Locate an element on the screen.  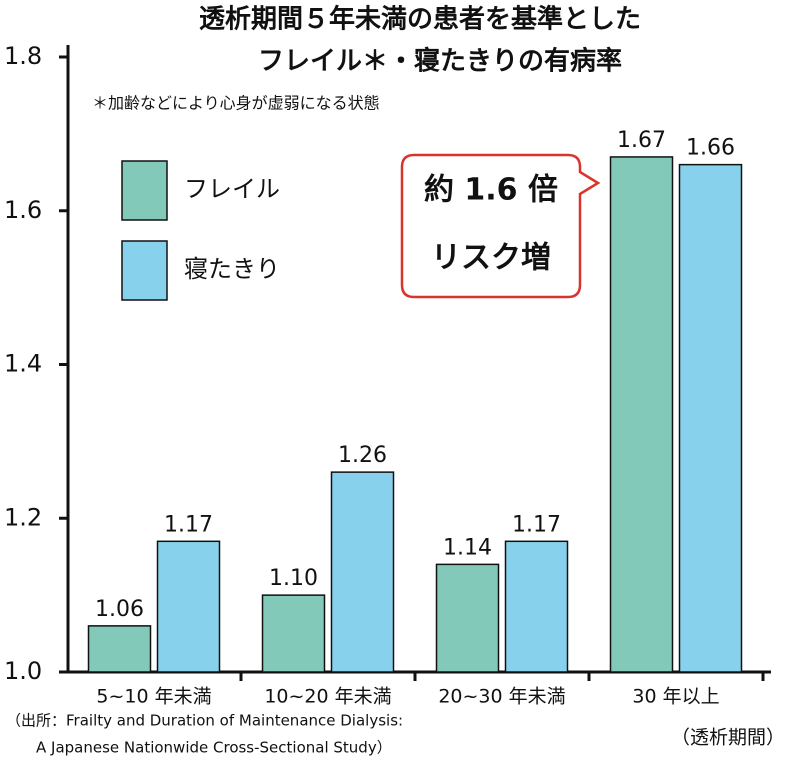
callout-text: リスク増 is located at coordinates (491, 258).